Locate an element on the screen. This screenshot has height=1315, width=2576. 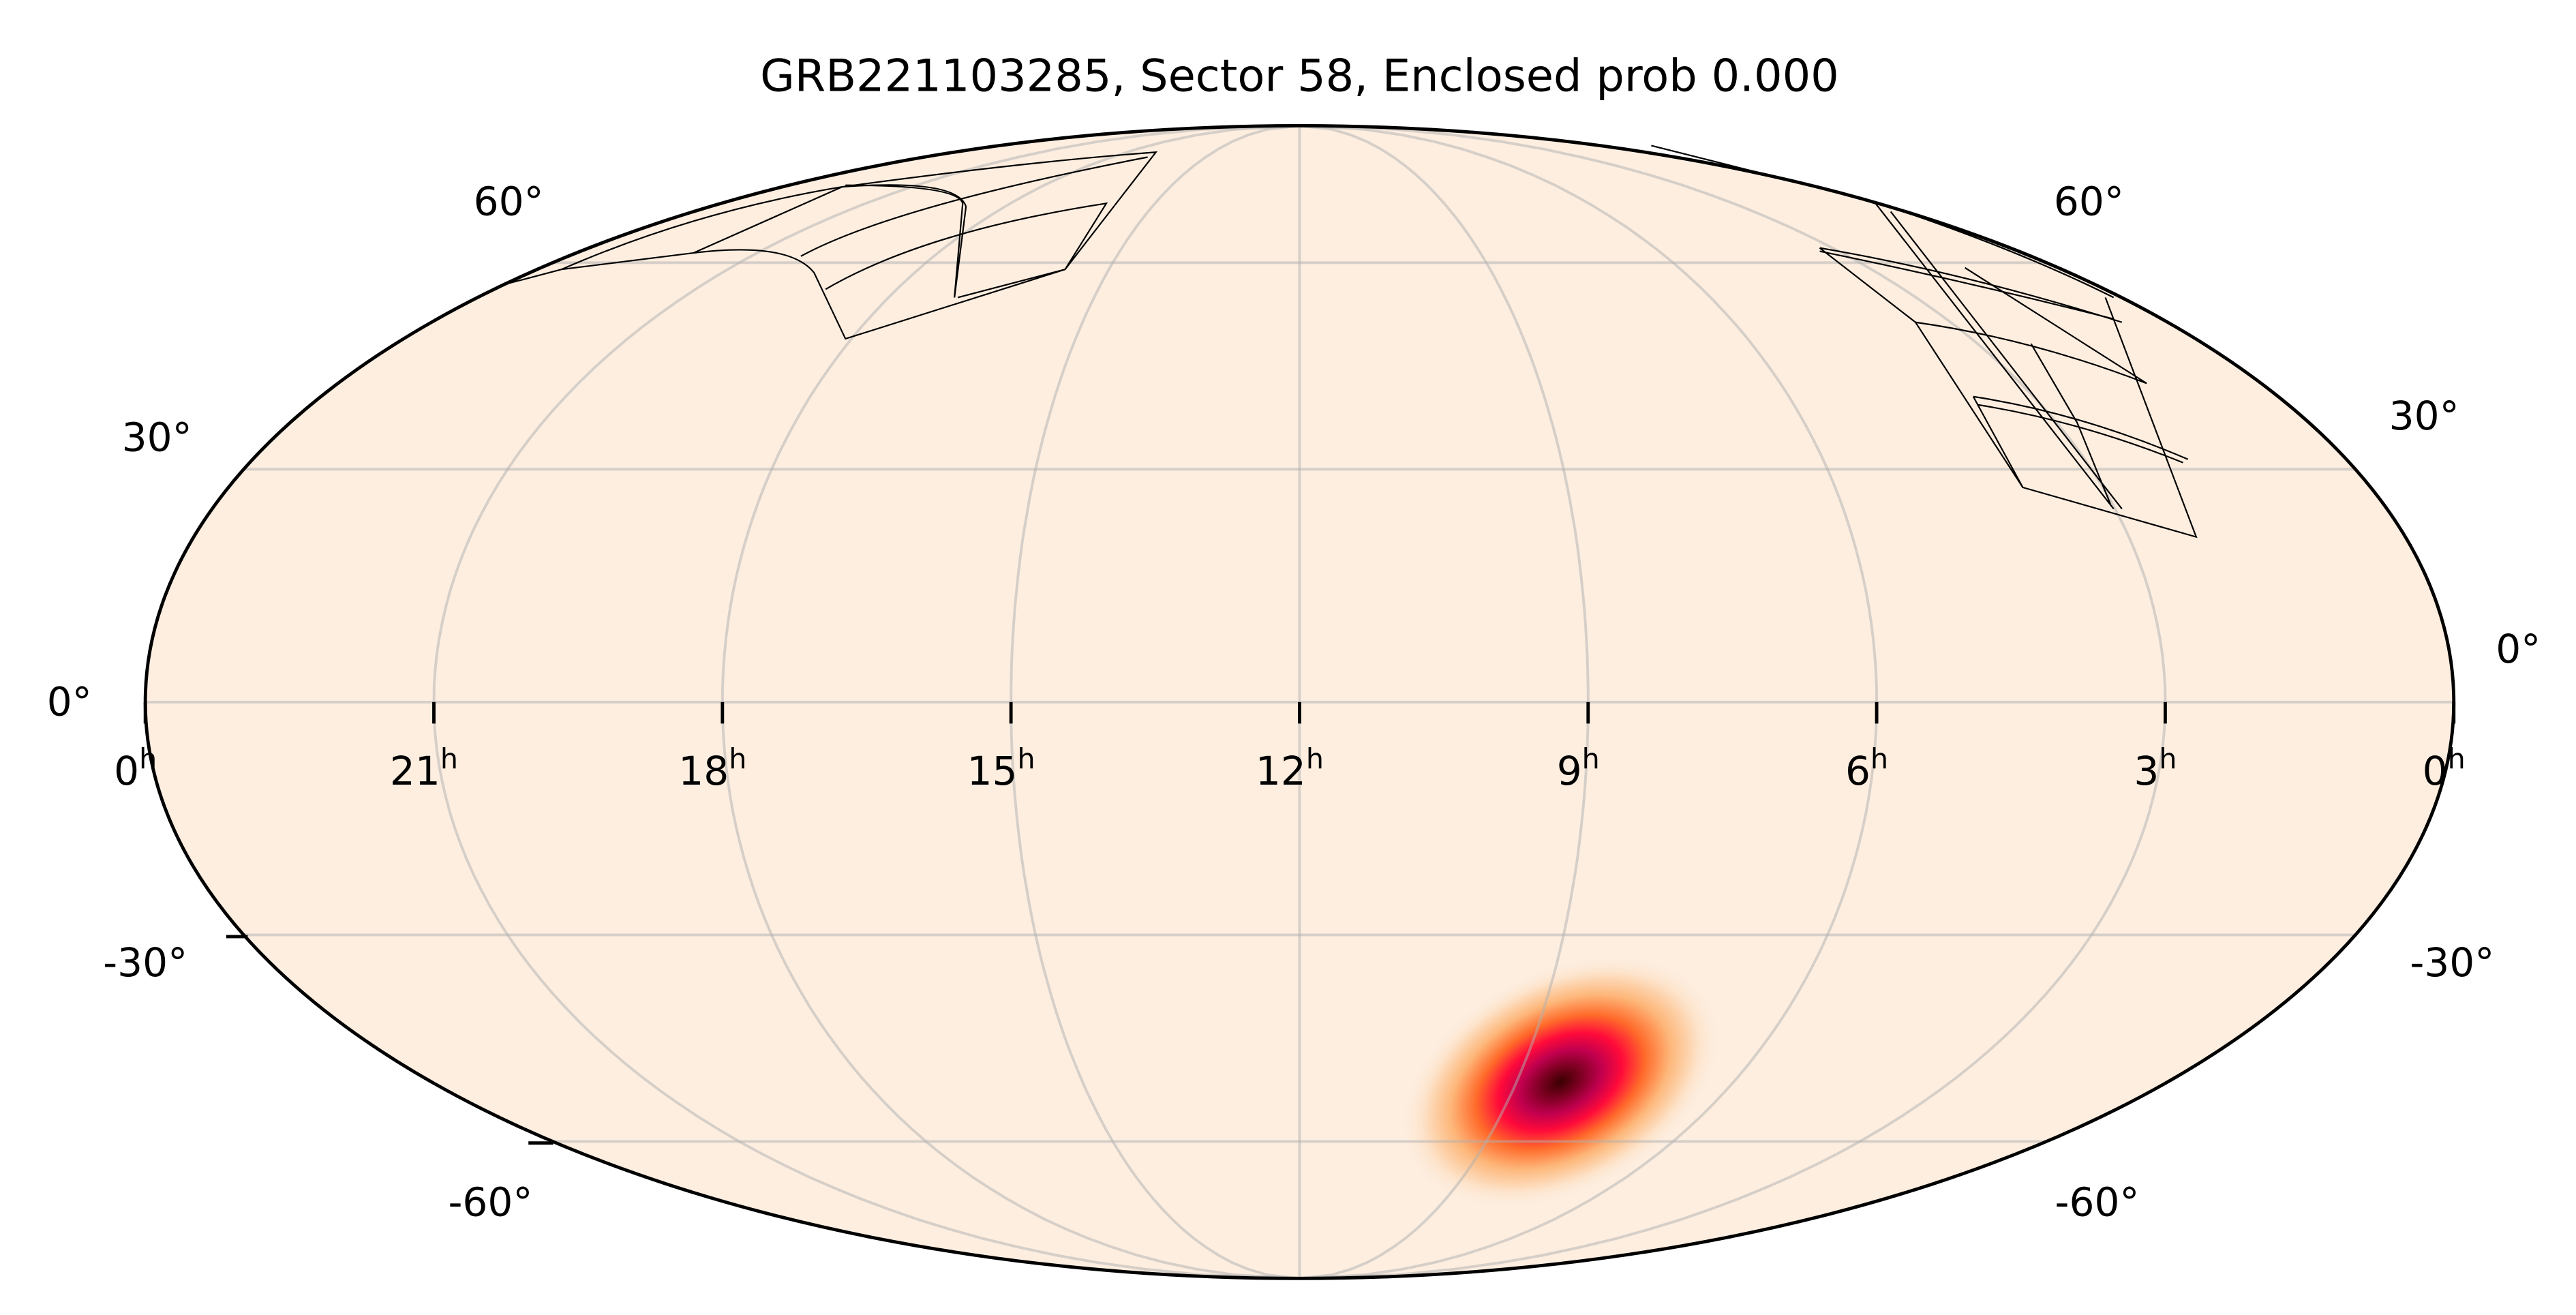
dec-tick-label-right: 30° is located at coordinates (2424, 416).